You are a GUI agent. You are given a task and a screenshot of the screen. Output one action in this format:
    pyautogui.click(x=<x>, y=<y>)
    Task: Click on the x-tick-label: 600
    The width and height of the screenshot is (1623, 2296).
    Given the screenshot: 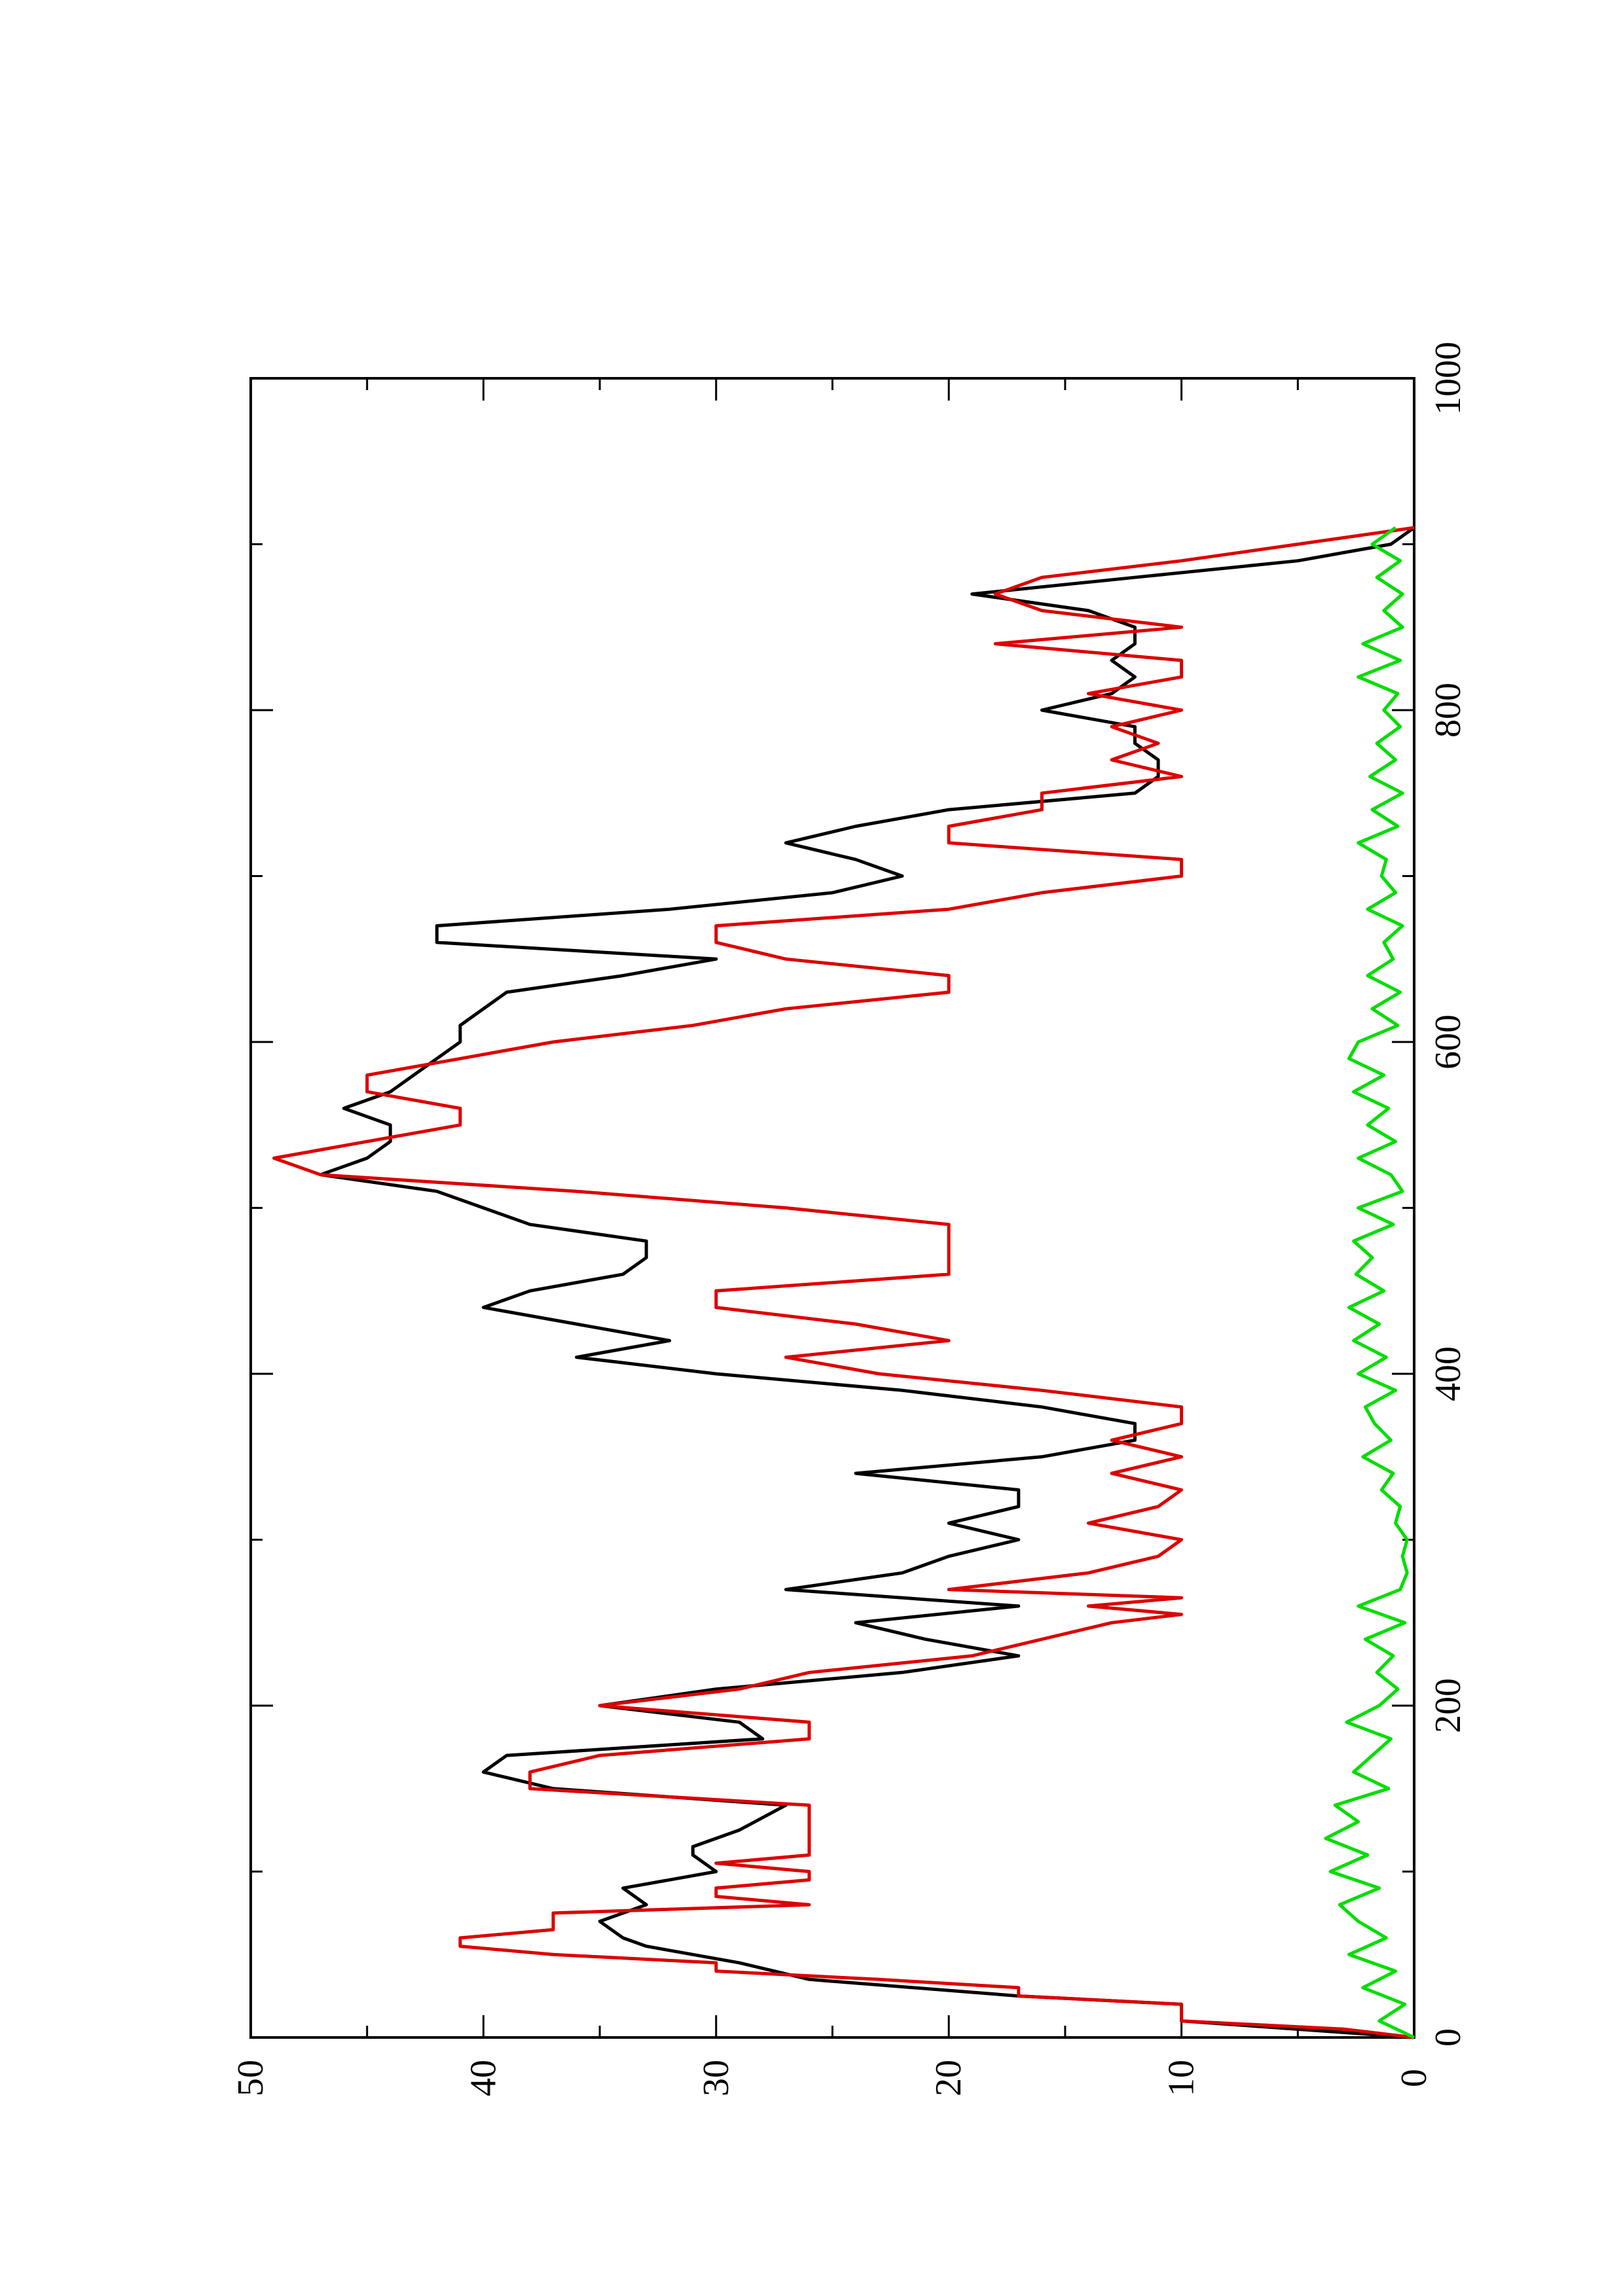 What is the action you would take?
    pyautogui.click(x=1448, y=1041)
    